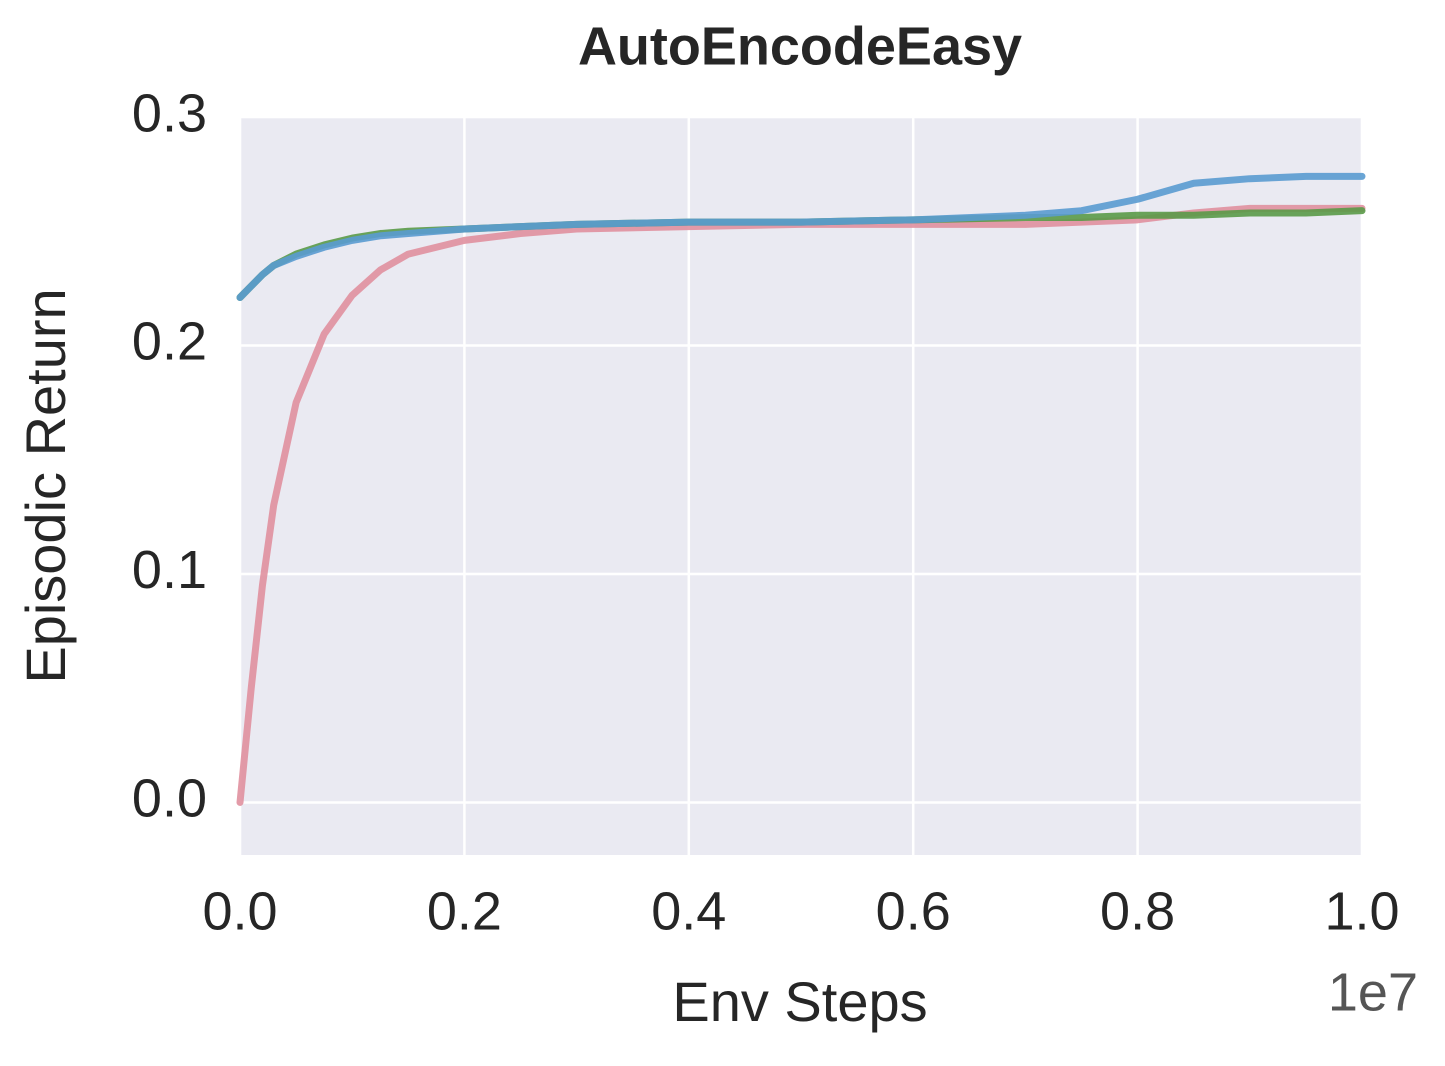  I want to click on x-tick-label: 1.0, so click(1361, 911).